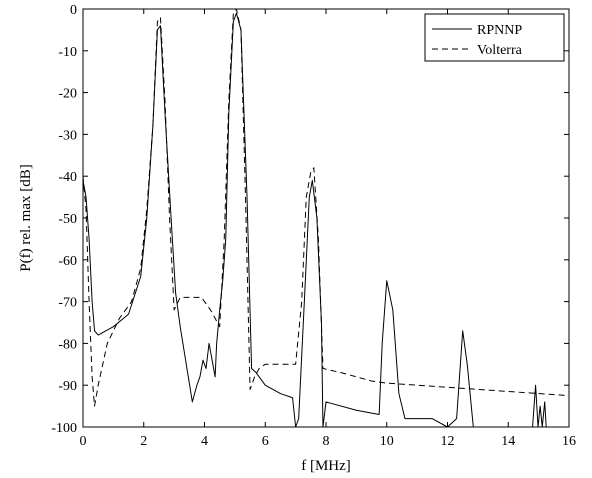 The height and width of the screenshot is (478, 592). What do you see at coordinates (569, 441) in the screenshot?
I see `x-tick-label: 16` at bounding box center [569, 441].